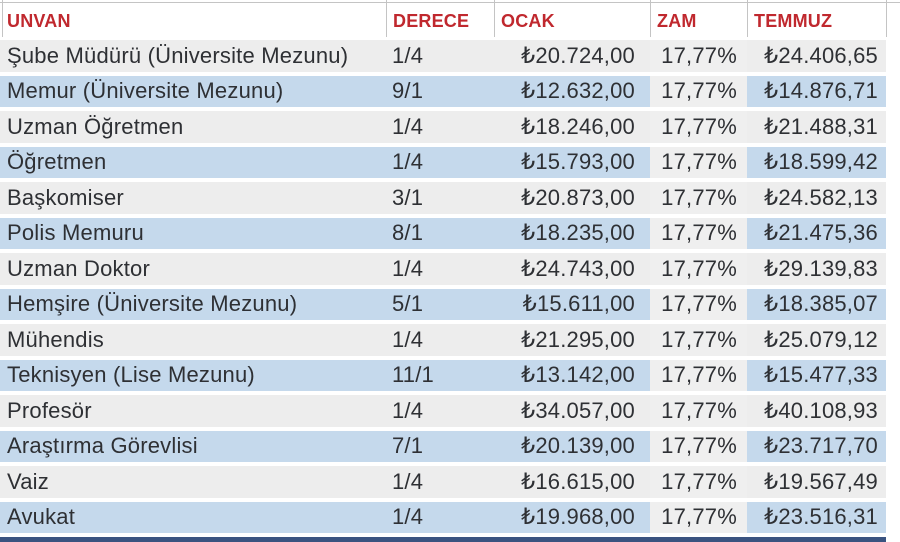  Describe the element at coordinates (821, 162) in the screenshot. I see `cell-temmuz: ₺18.599,42` at that location.